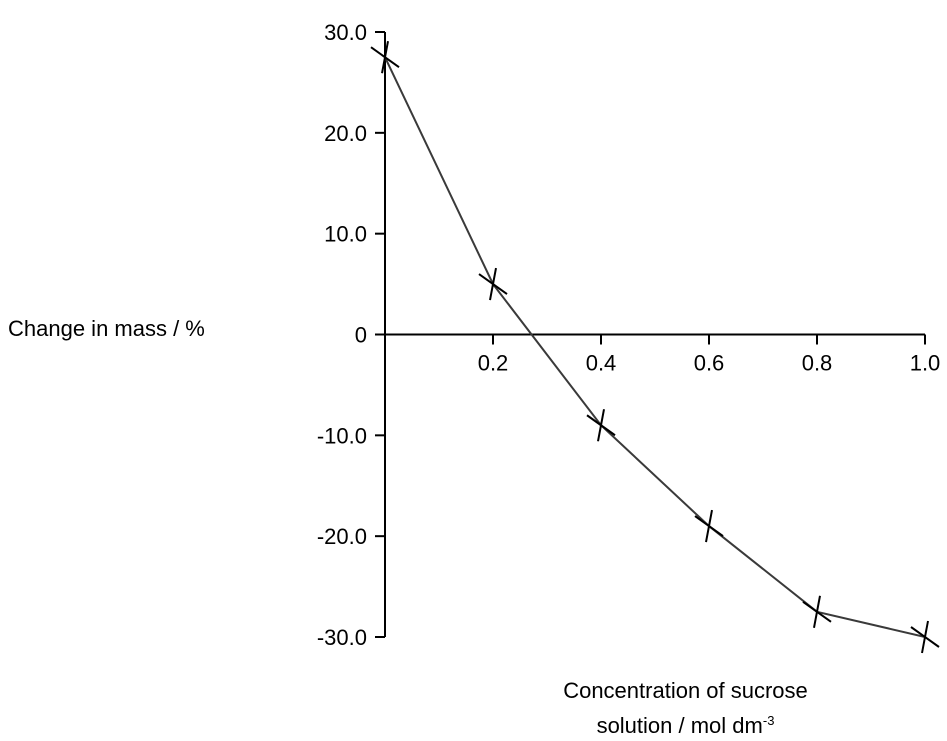 The width and height of the screenshot is (947, 741). What do you see at coordinates (342, 435) in the screenshot?
I see `y-tick-label: -10.0` at bounding box center [342, 435].